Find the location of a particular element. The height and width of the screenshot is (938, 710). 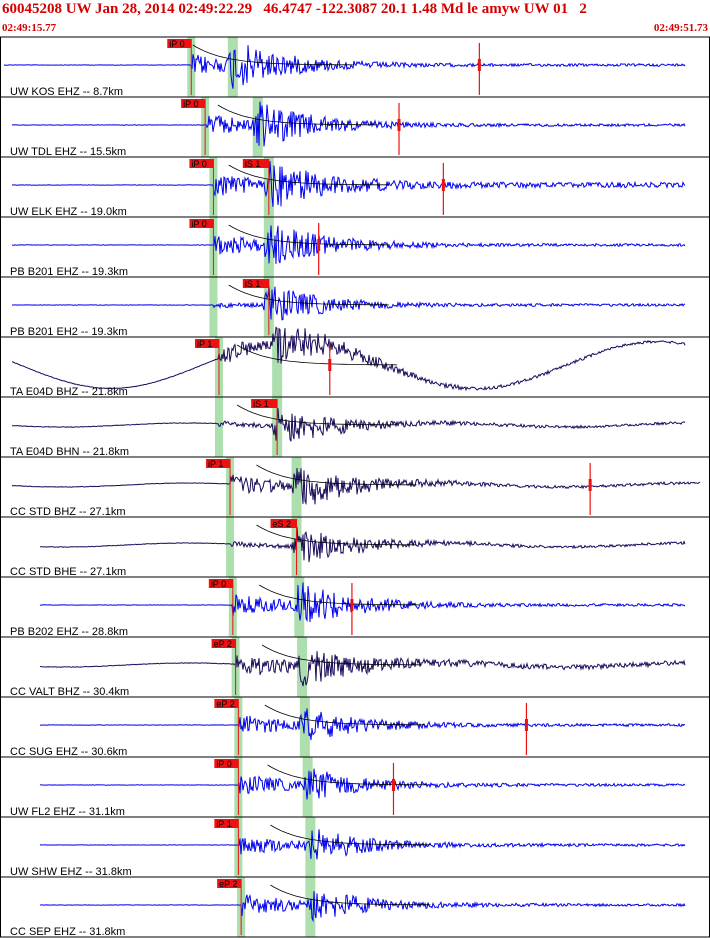

p-arrival-window is located at coordinates (216, 487).